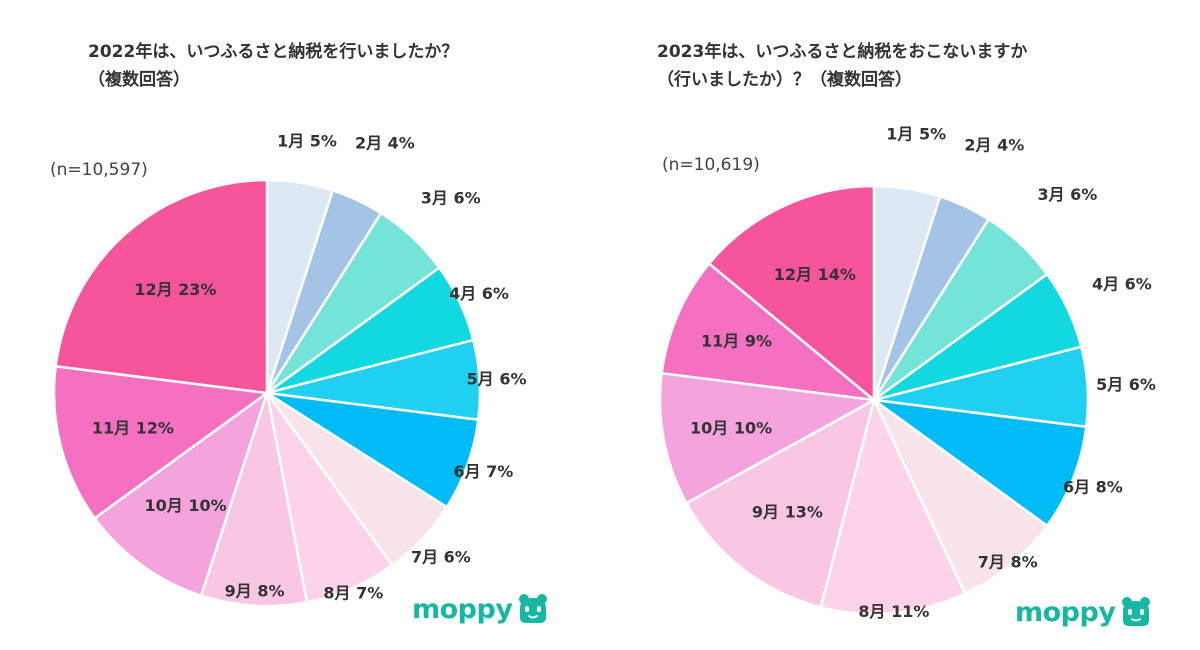 This screenshot has height=650, width=1200. Describe the element at coordinates (323, 66) in the screenshot. I see `chart-title: 2022年は、いつふるさと納税を行いましたか？ （複数回答）` at that location.